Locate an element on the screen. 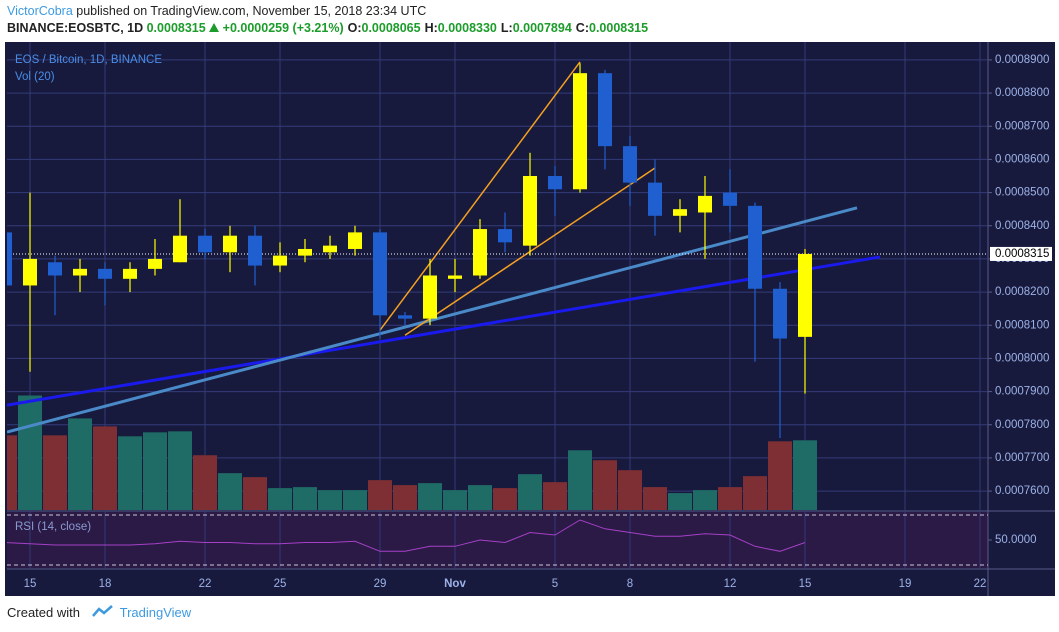  y-tick-label: 0.0008800 is located at coordinates (1022, 93).